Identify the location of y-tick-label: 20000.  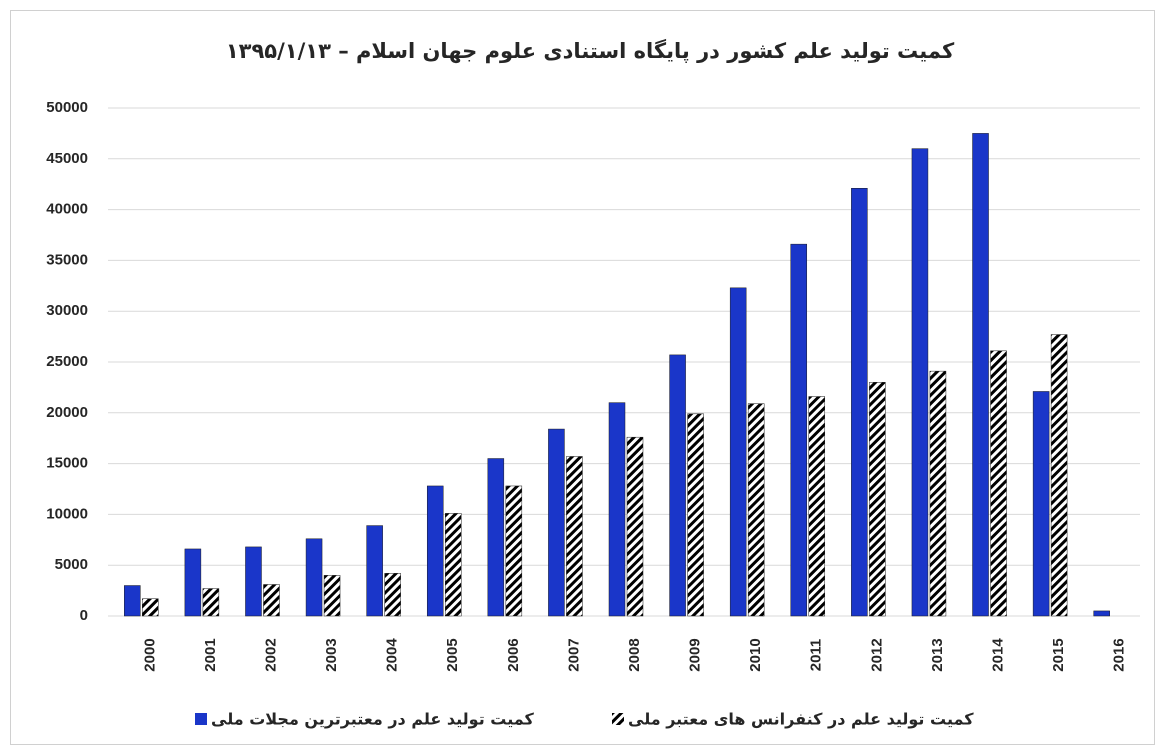
(67, 412).